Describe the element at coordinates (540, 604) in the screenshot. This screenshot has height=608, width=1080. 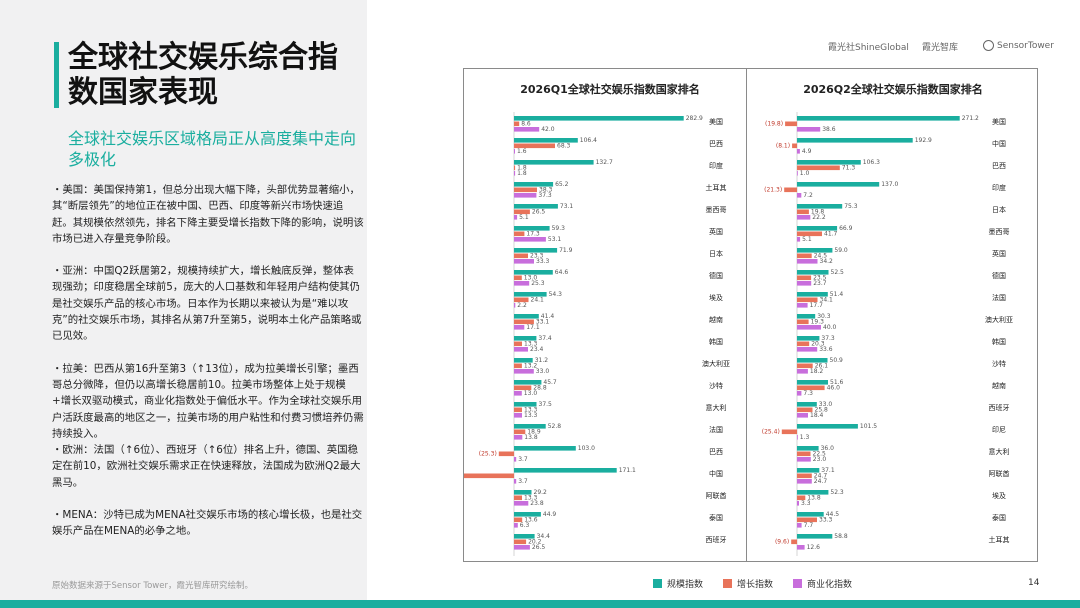
I see `bottom-accent-bar` at that location.